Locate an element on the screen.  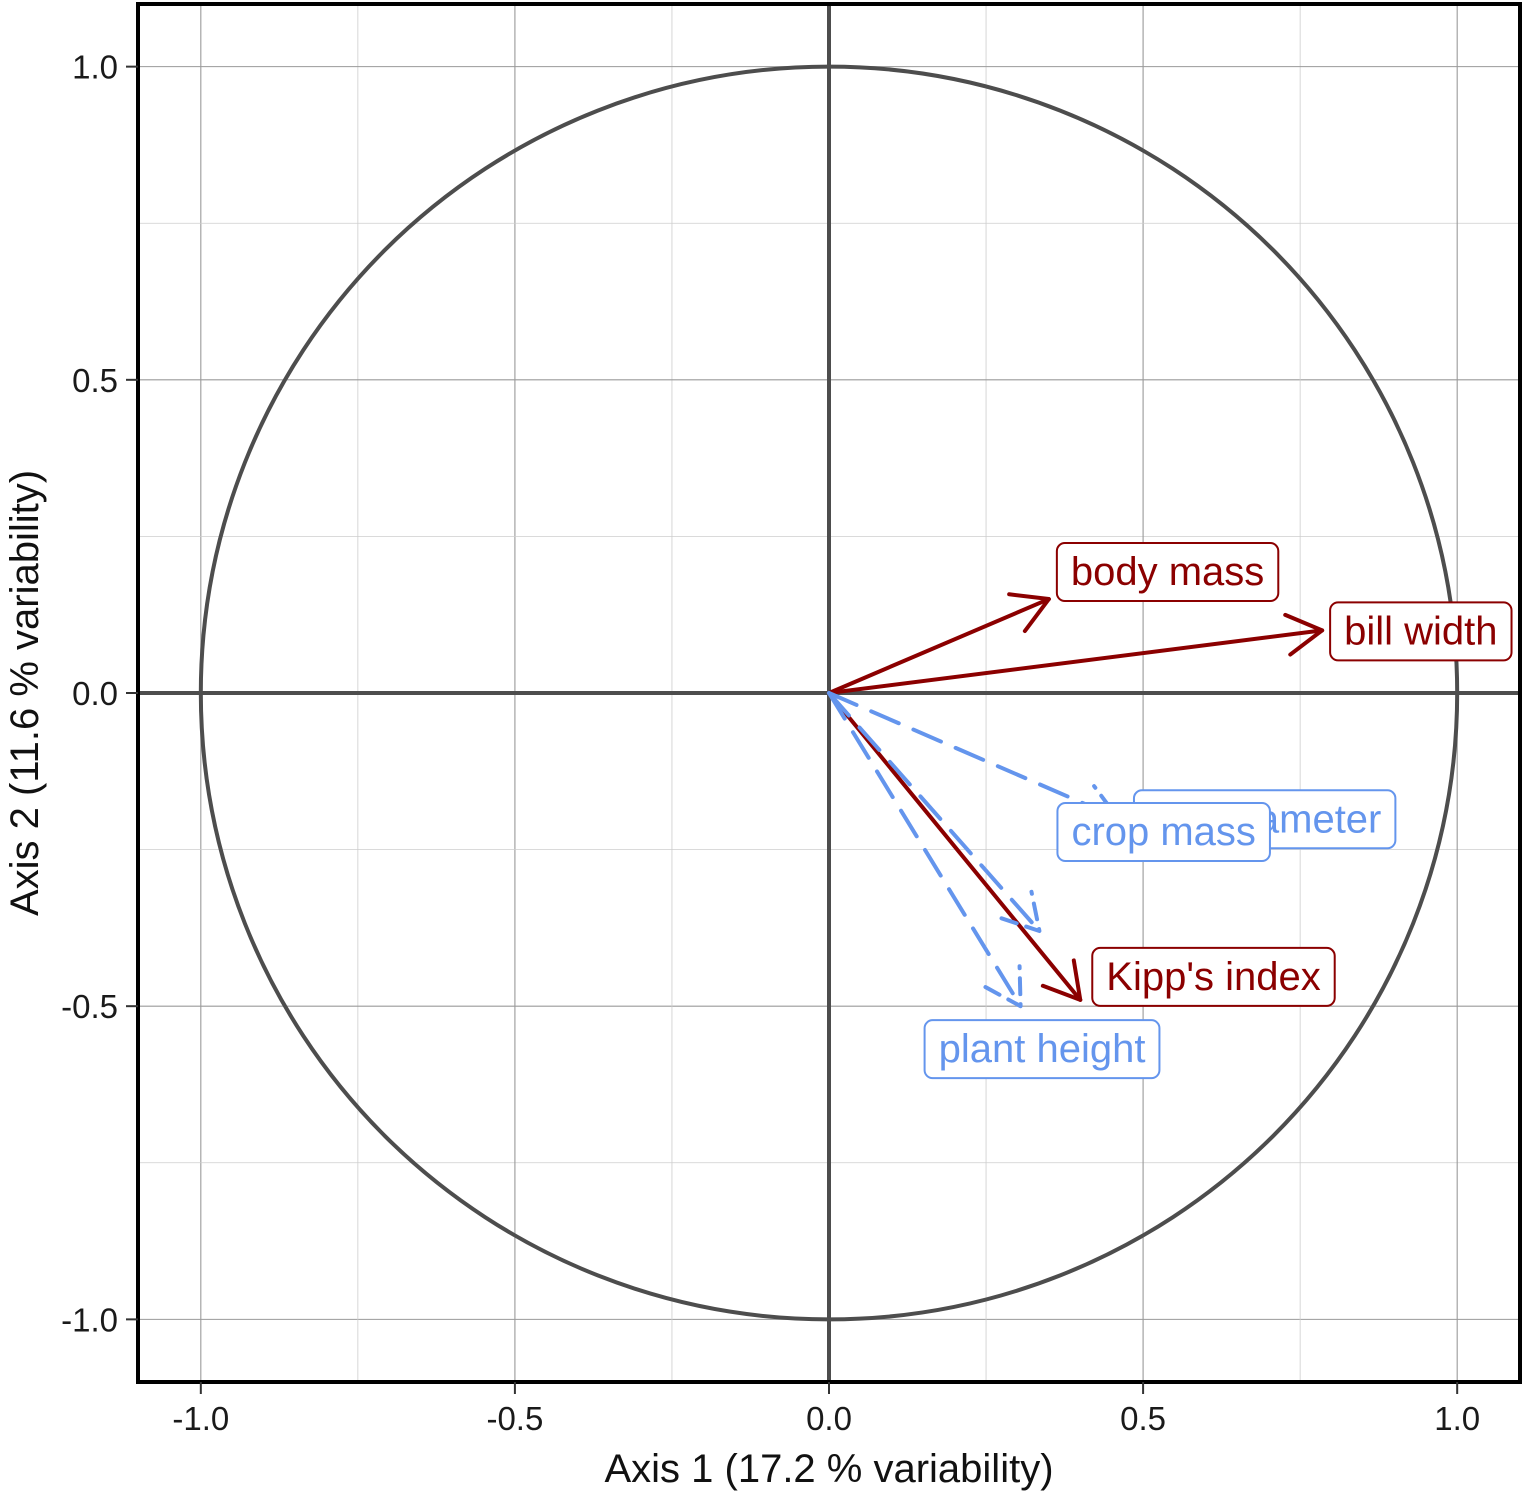
vector-label: body mass is located at coordinates (1167, 572).